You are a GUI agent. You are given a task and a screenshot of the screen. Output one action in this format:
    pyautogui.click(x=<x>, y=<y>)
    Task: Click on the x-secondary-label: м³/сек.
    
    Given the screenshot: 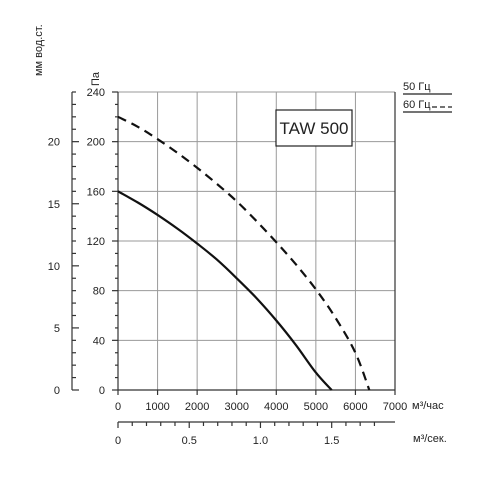 What is the action you would take?
    pyautogui.click(x=430, y=439)
    